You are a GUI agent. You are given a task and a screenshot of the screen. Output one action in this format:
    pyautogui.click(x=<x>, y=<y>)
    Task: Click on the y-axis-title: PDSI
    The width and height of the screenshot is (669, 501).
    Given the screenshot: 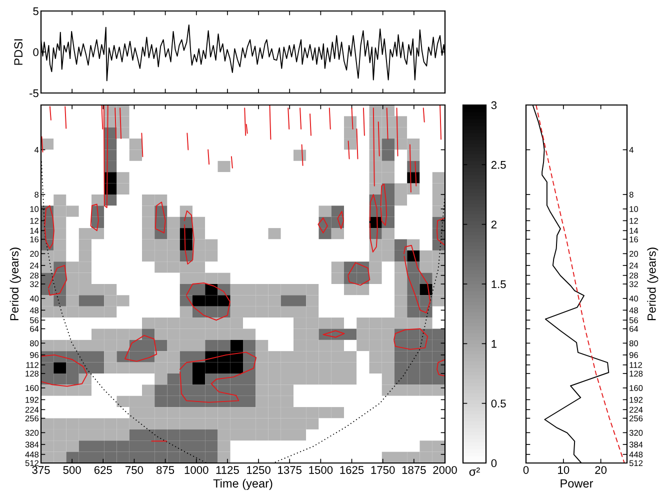 What is the action you would take?
    pyautogui.click(x=18, y=52)
    